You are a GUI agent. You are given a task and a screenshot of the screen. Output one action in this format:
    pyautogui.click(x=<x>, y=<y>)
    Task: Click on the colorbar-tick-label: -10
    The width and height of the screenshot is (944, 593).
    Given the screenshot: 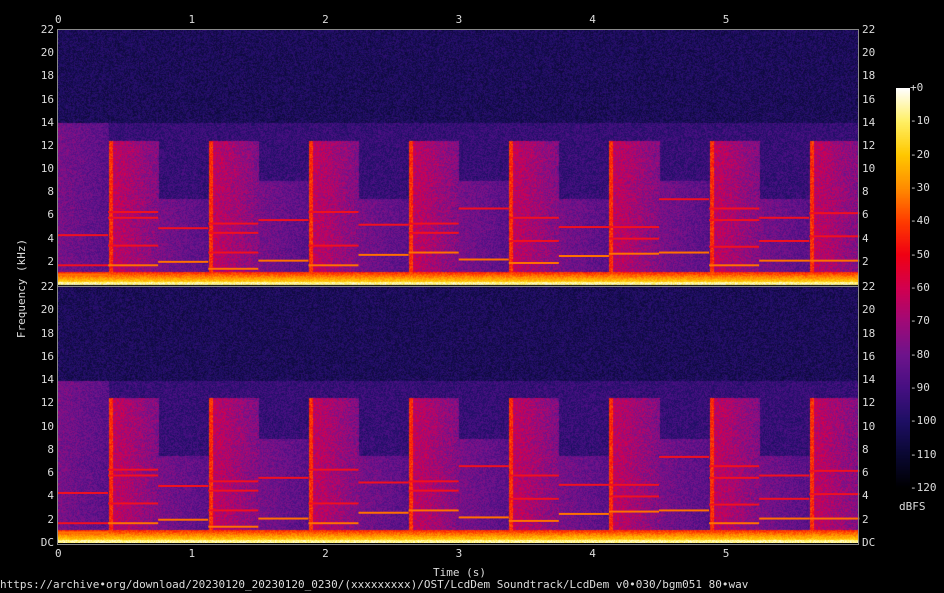 What is the action you would take?
    pyautogui.click(x=920, y=121)
    